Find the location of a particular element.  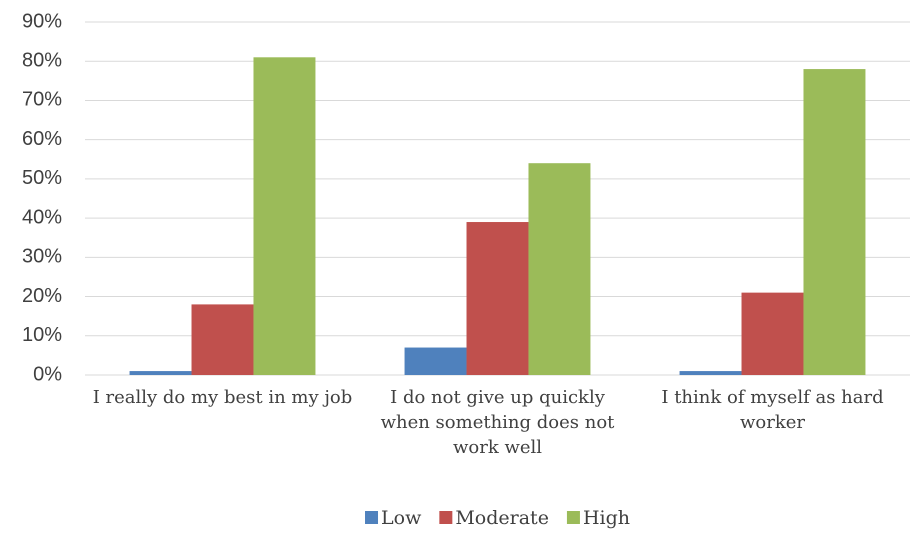

y-tick-label: 20% is located at coordinates (42, 296).